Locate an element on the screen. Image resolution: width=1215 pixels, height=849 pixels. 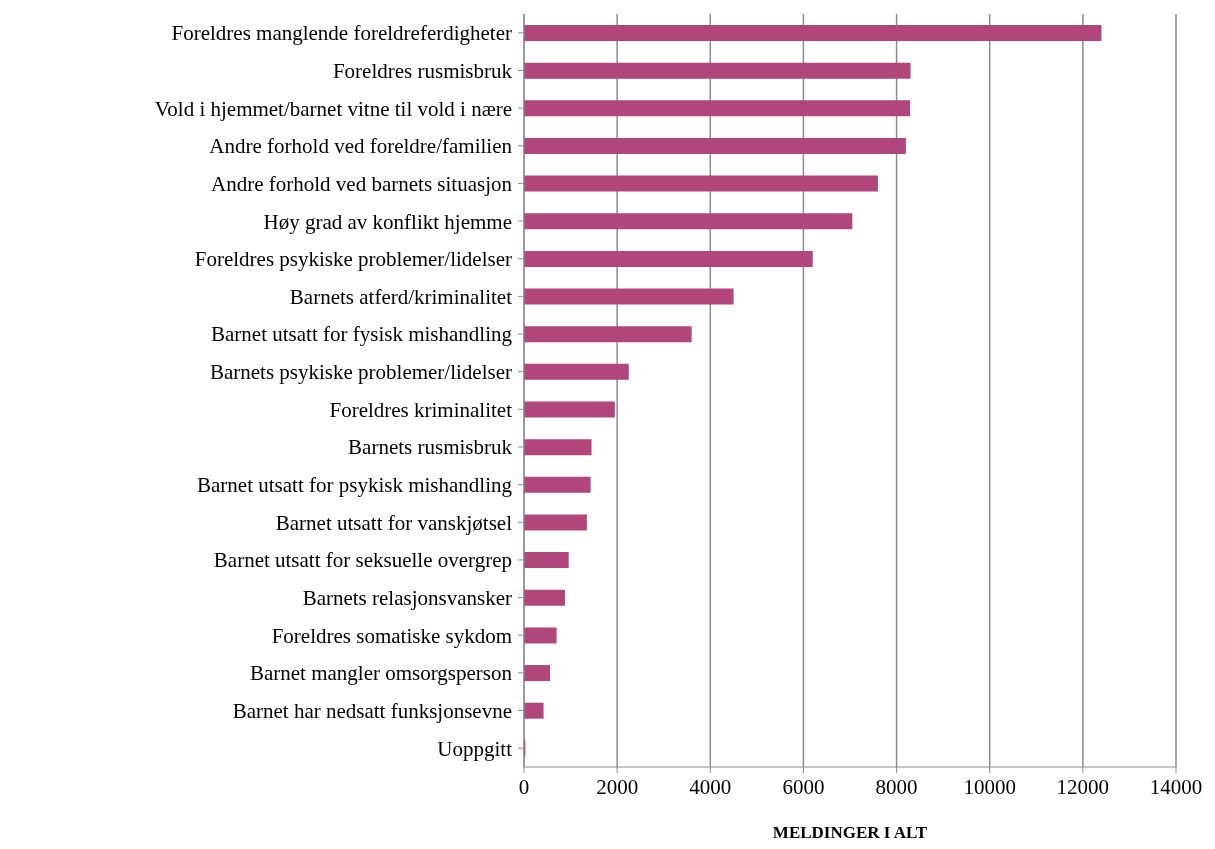
y-tick-label: Foreldres kriminalitet is located at coordinates (421, 409).